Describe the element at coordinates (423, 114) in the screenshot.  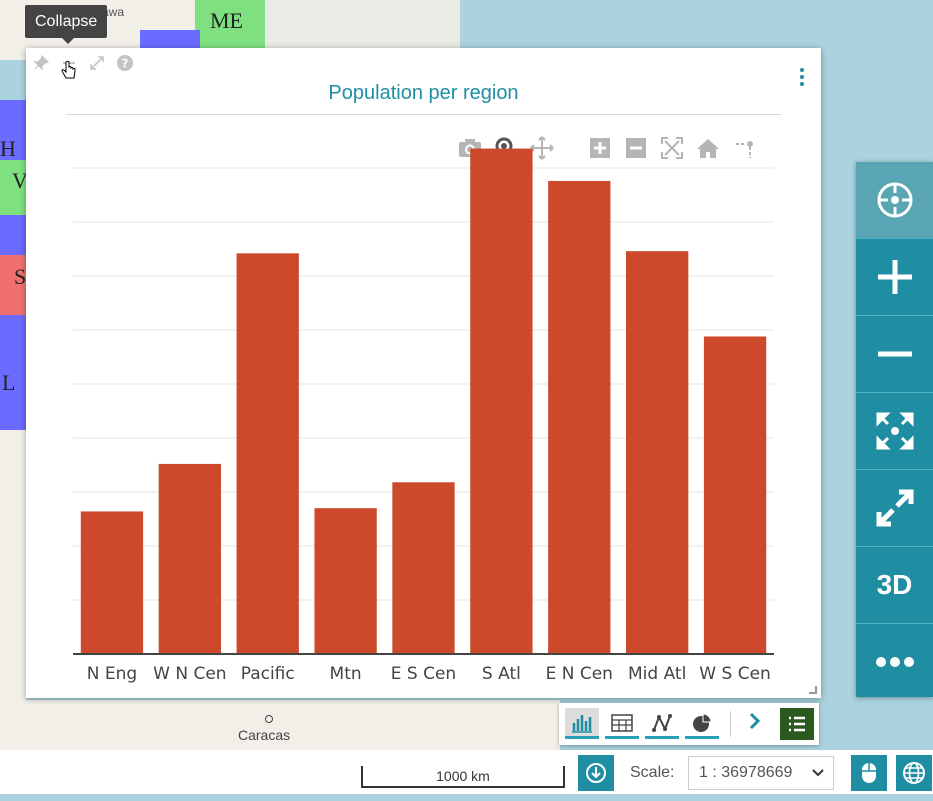
I see `title-divider` at that location.